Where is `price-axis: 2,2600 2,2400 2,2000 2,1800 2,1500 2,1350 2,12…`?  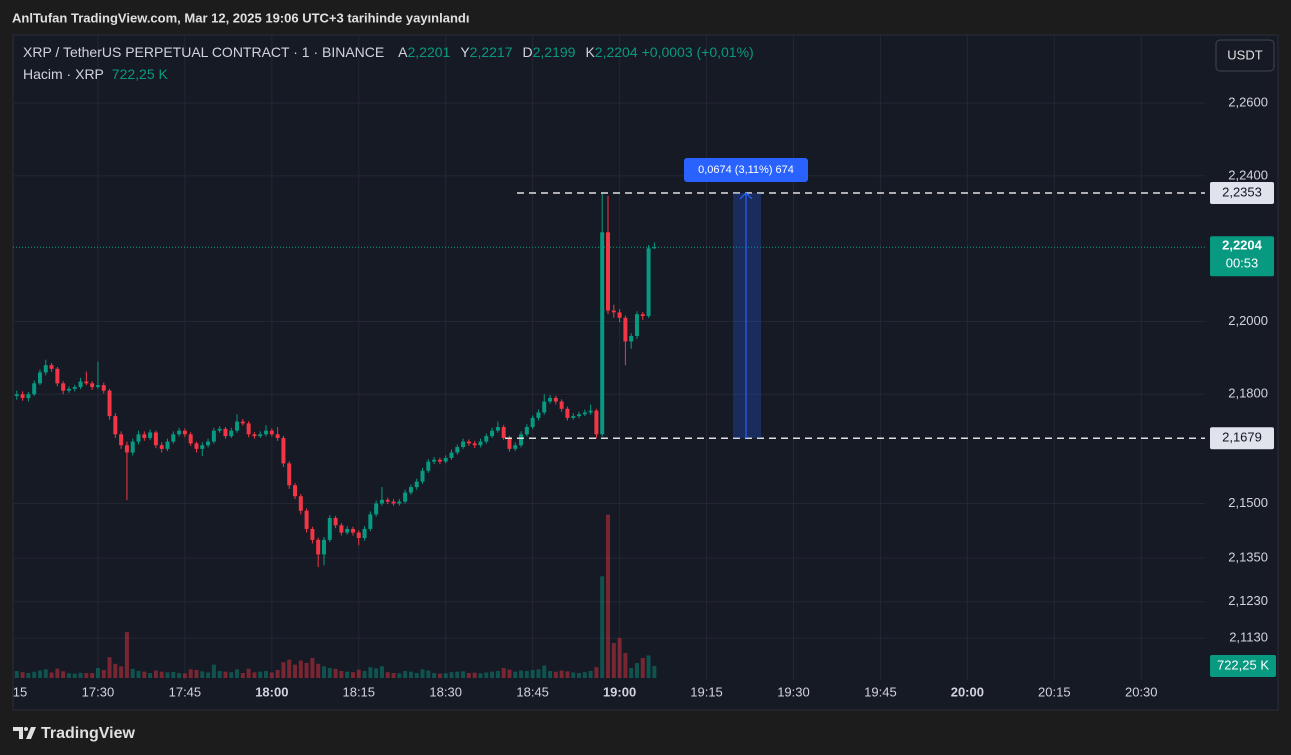 price-axis: 2,2600 2,2400 2,2000 2,1800 2,1500 2,1350 2,12… is located at coordinates (1248, 370).